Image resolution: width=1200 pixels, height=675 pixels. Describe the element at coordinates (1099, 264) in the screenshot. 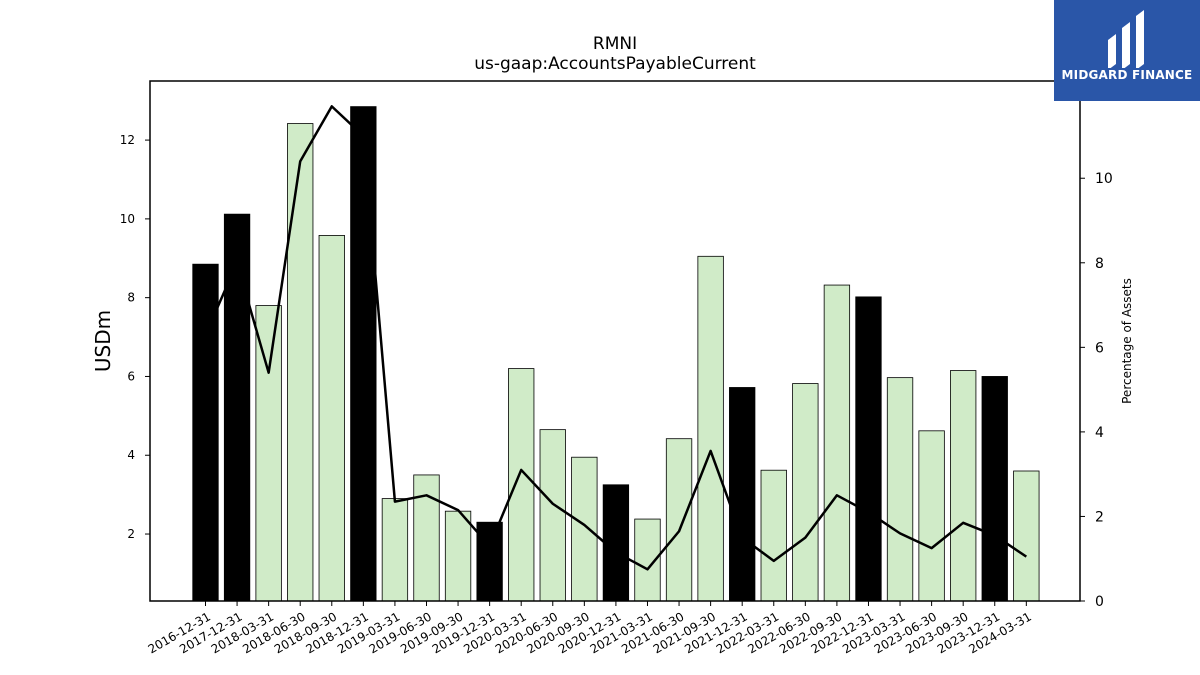

I see `y2-tick-label: 8` at that location.